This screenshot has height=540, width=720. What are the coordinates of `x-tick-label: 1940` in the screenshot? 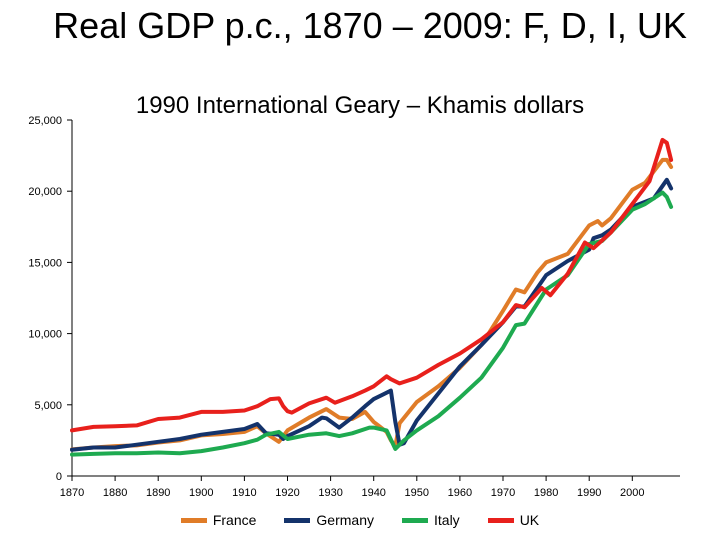 It's located at (373, 493).